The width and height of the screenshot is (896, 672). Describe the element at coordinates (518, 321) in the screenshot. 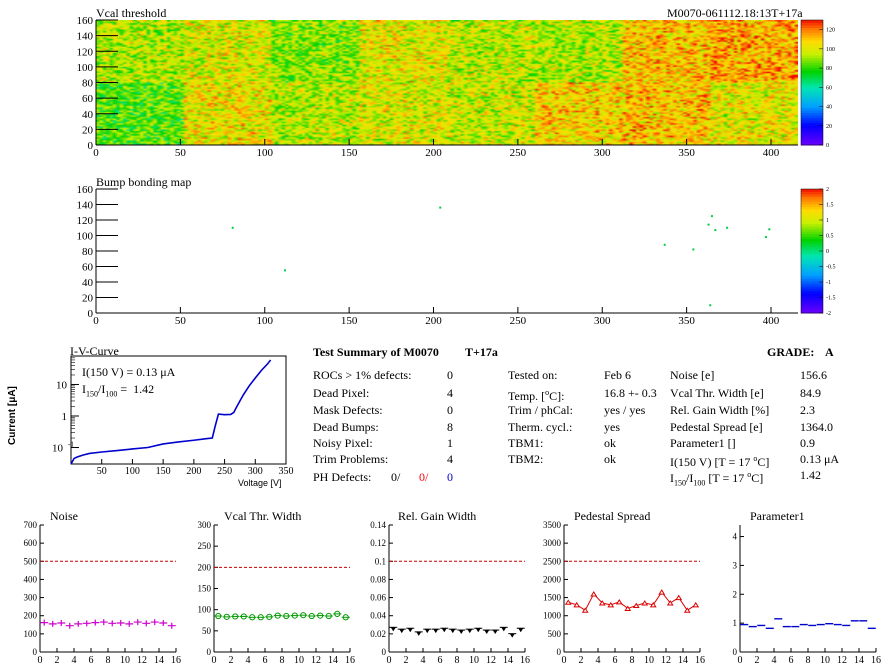

I see `x-tick-label: 250` at that location.